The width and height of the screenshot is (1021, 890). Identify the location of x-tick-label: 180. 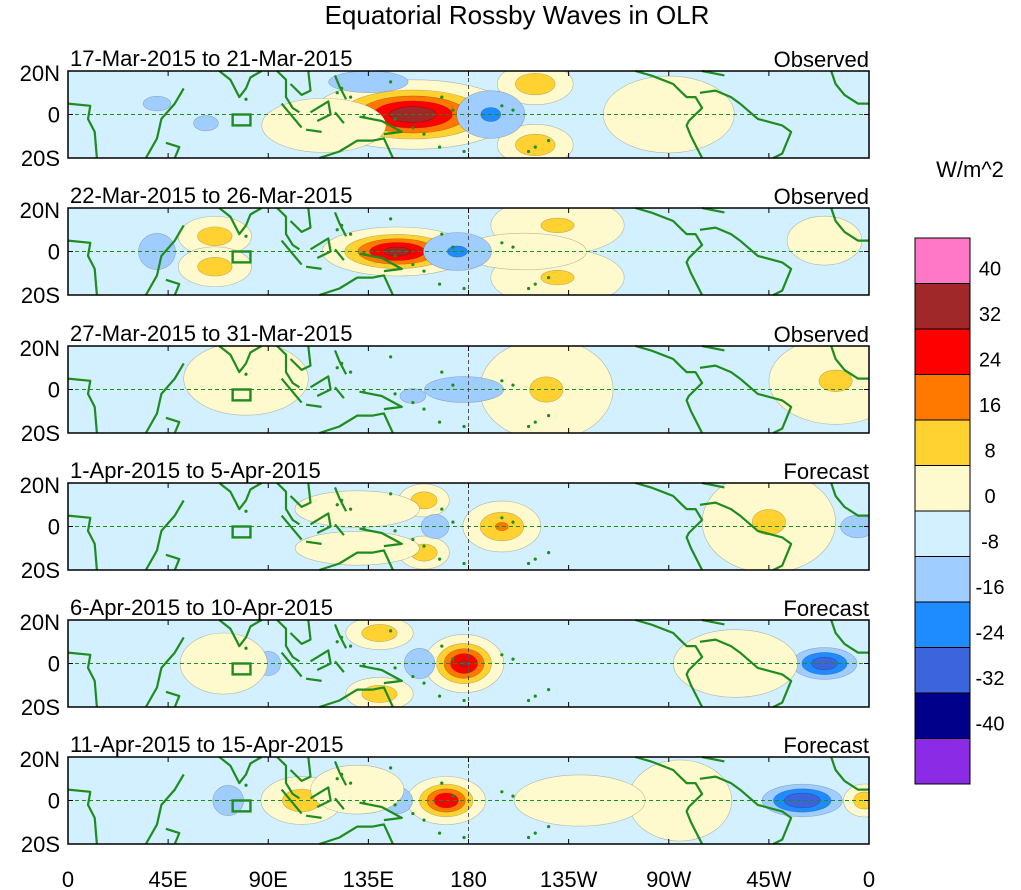
(468, 878).